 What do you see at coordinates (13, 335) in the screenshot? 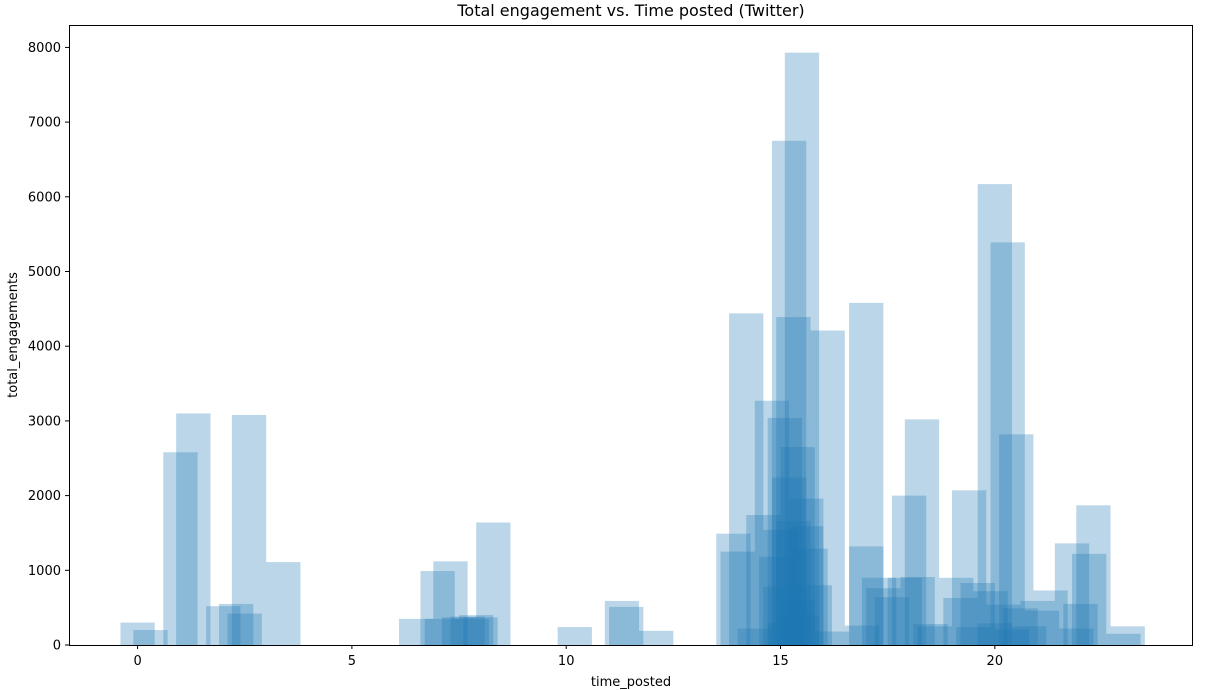
I see `y-axis-label: total_engagements` at bounding box center [13, 335].